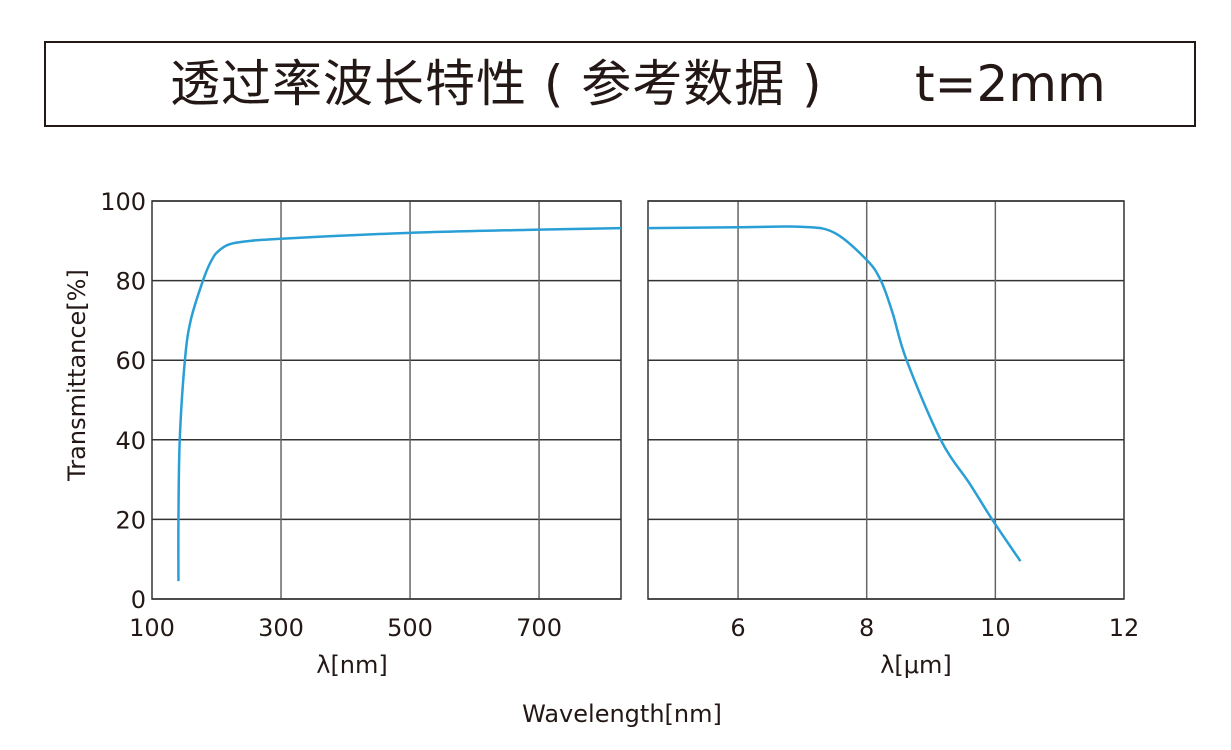 The width and height of the screenshot is (1231, 750). I want to click on chart-title: 透过率波长特性 ( 参考数据 ), so click(496, 84).